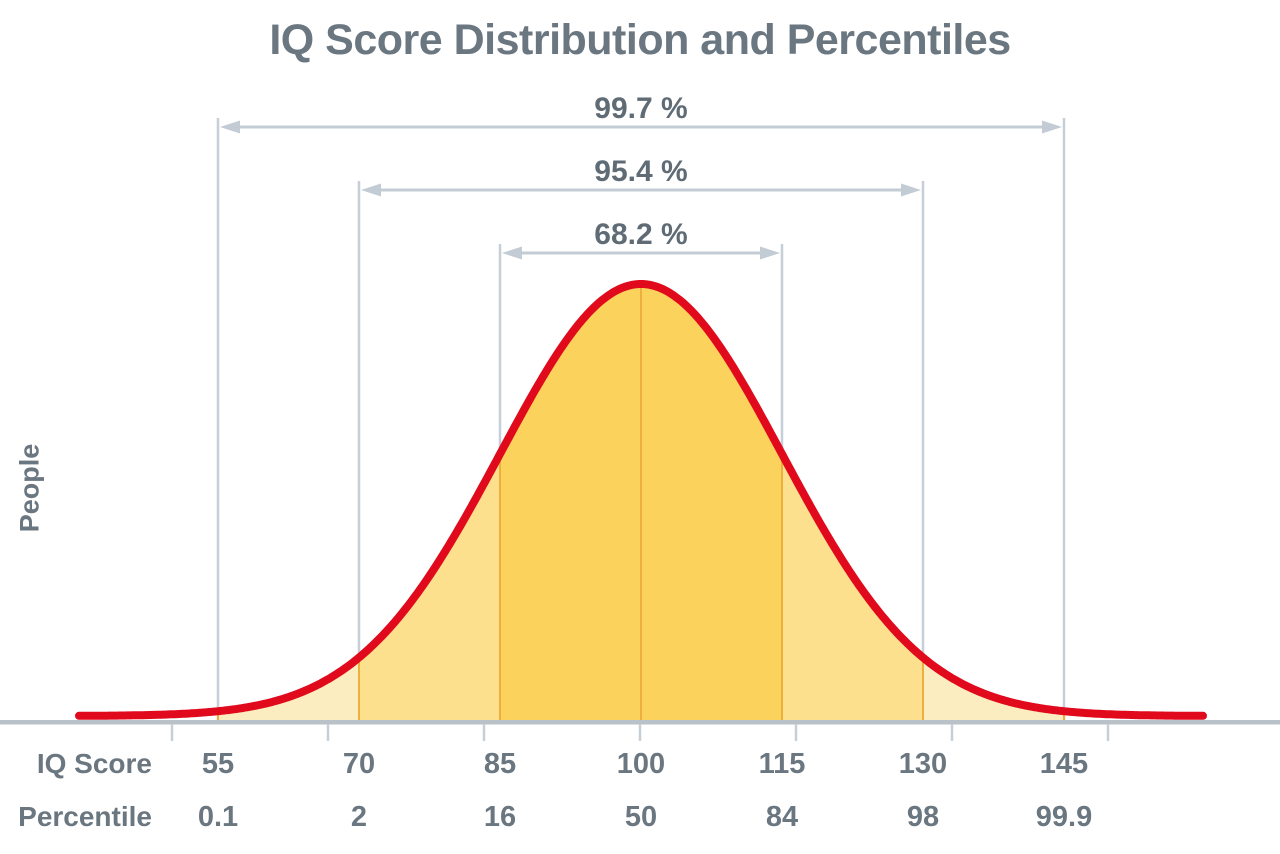 The image size is (1280, 854). I want to click on page-title: IQ Score Distribution and Percentiles, so click(640, 40).